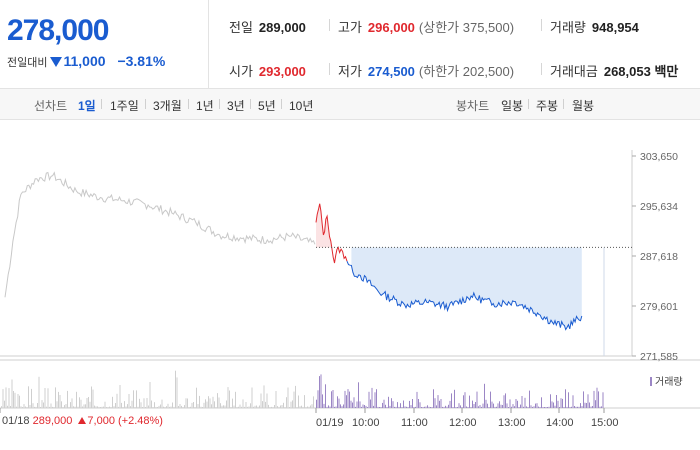 The image size is (700, 450). I want to click on tab-3year: 3년, so click(236, 106).